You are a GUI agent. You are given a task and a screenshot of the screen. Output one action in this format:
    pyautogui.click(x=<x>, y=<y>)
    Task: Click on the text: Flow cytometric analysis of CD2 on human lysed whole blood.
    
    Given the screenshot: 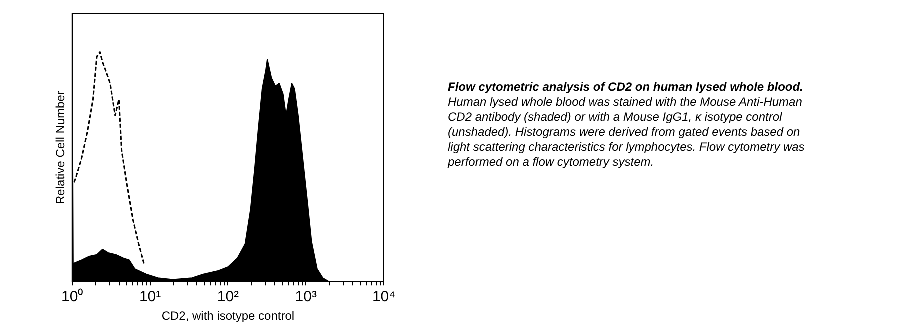 What is the action you would take?
    pyautogui.click(x=626, y=87)
    